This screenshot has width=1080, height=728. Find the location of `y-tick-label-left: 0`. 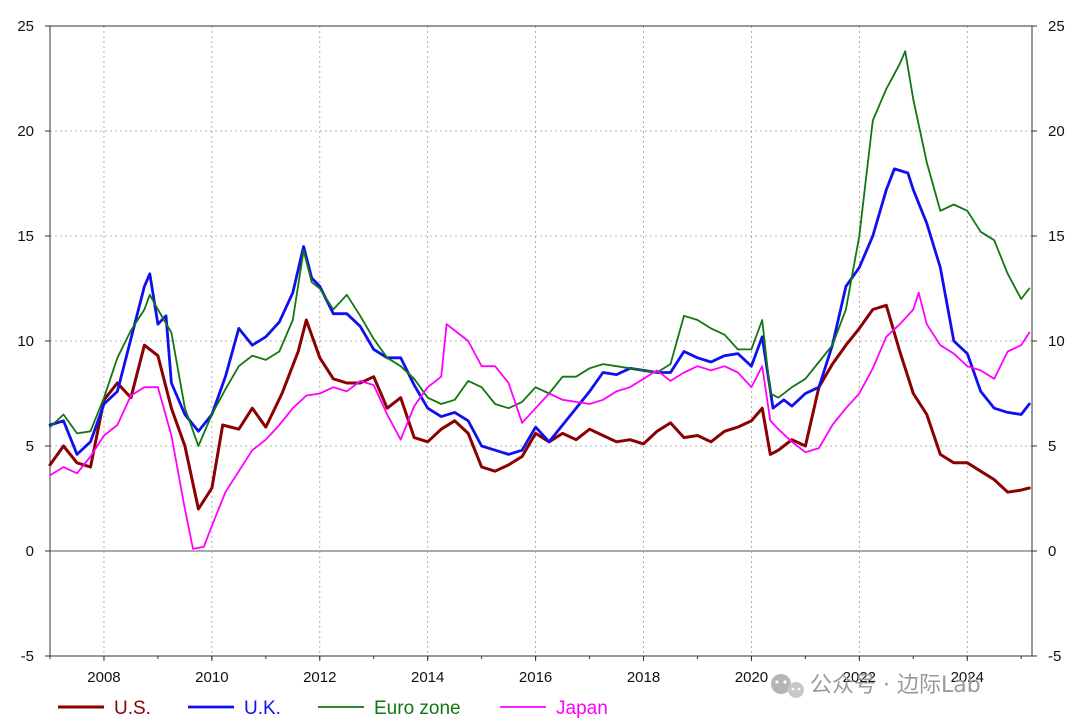

y-tick-label-left: 0 is located at coordinates (30, 551).